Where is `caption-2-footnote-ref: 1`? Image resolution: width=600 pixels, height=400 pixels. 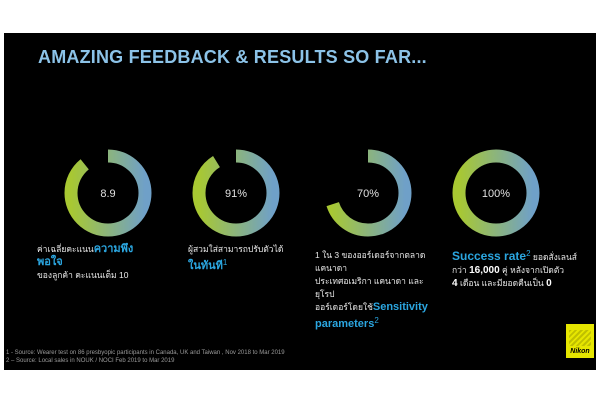
caption-2-footnote-ref: 1 is located at coordinates (225, 262).